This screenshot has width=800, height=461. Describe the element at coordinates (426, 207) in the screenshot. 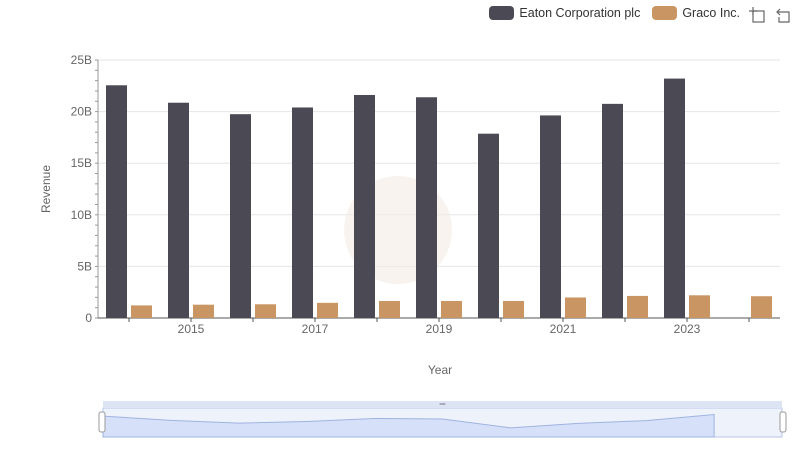

I see `bar-eaton-2019` at that location.